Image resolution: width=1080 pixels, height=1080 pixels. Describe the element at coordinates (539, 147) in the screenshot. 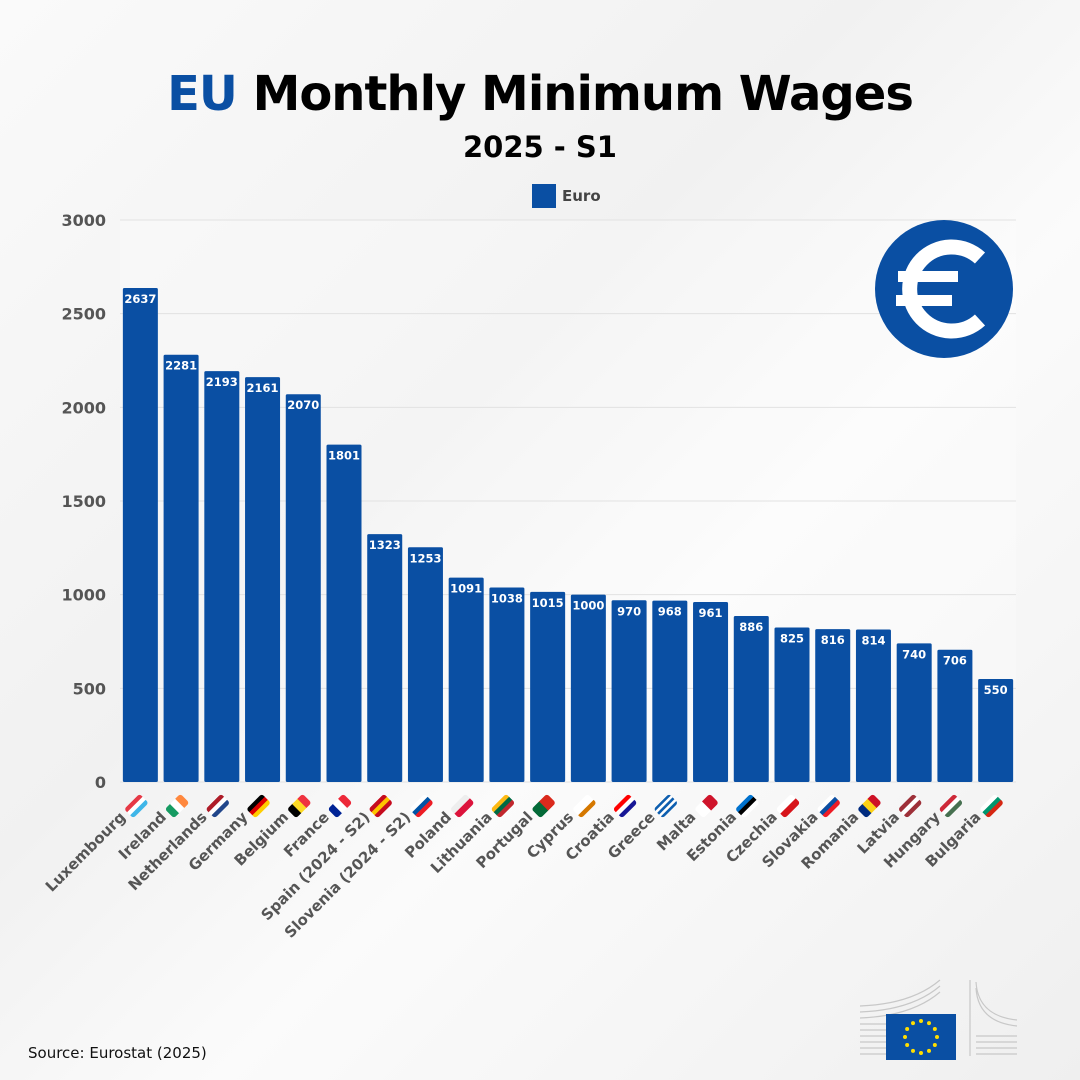

I see `chart-subtitle: 2025 - S1` at that location.